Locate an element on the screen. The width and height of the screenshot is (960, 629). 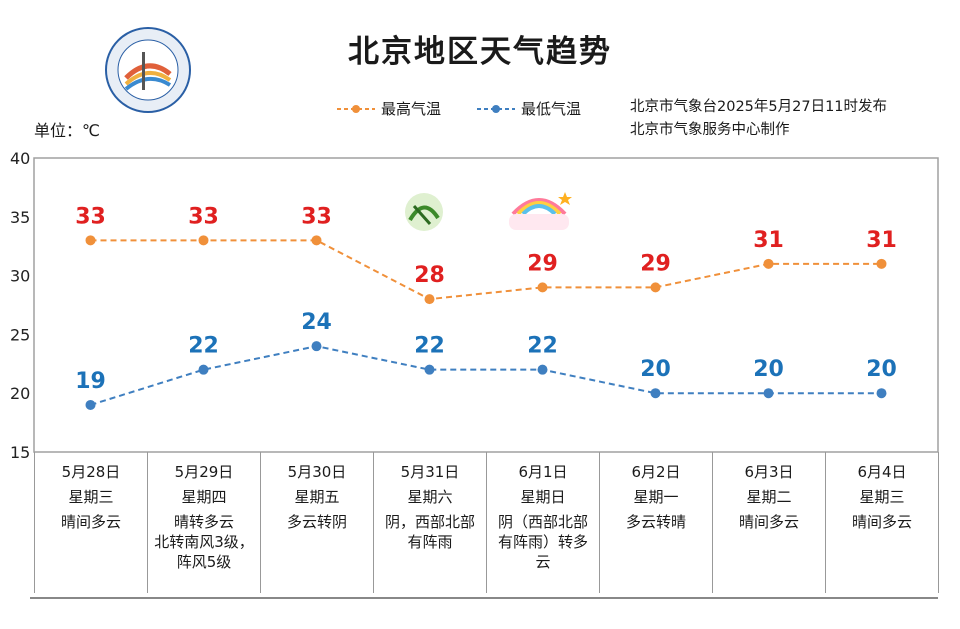
childrens-day-icon is located at coordinates (540, 211).